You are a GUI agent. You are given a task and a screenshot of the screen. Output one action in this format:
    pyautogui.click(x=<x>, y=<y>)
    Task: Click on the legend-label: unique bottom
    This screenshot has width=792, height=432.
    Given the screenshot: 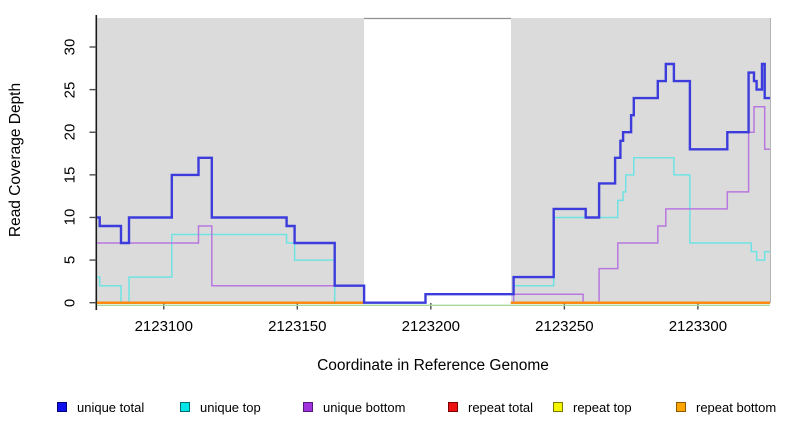 What is the action you would take?
    pyautogui.click(x=364, y=407)
    